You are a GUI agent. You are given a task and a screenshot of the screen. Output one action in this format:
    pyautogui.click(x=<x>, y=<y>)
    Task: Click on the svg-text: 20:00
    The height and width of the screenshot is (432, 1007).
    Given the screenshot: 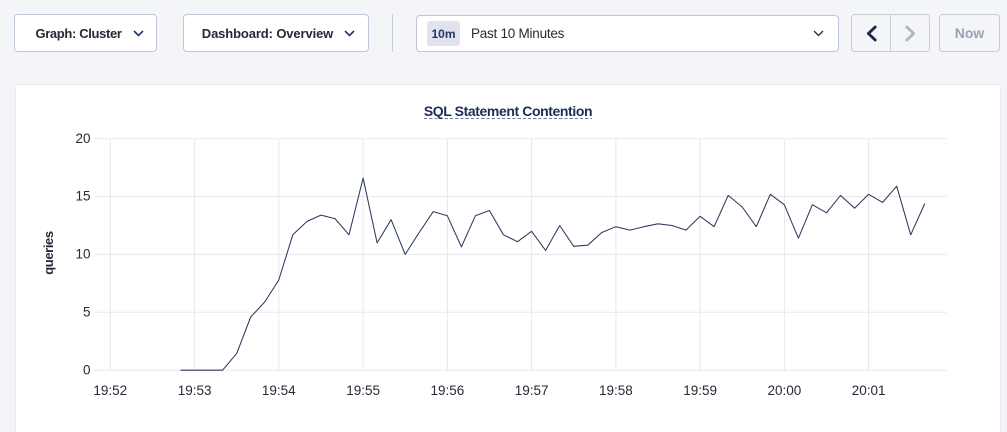 What is the action you would take?
    pyautogui.click(x=785, y=390)
    